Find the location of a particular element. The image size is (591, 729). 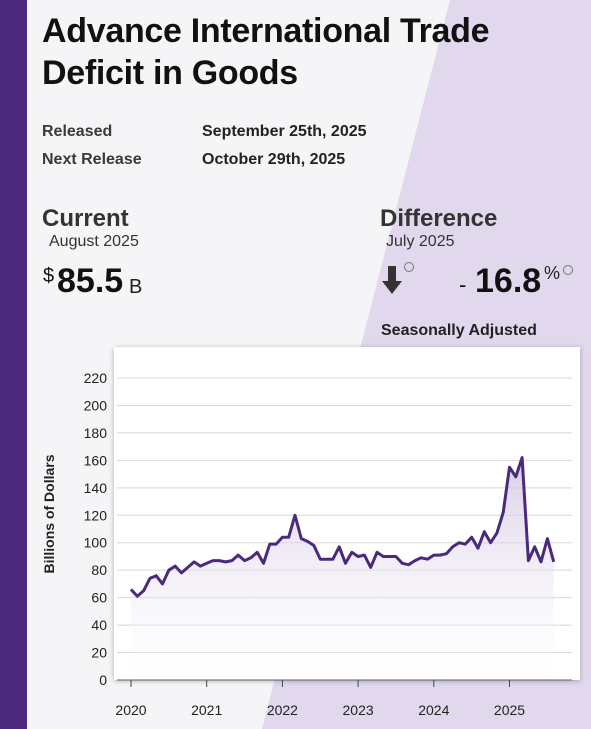

y-tick-label: 80 is located at coordinates (99, 570).